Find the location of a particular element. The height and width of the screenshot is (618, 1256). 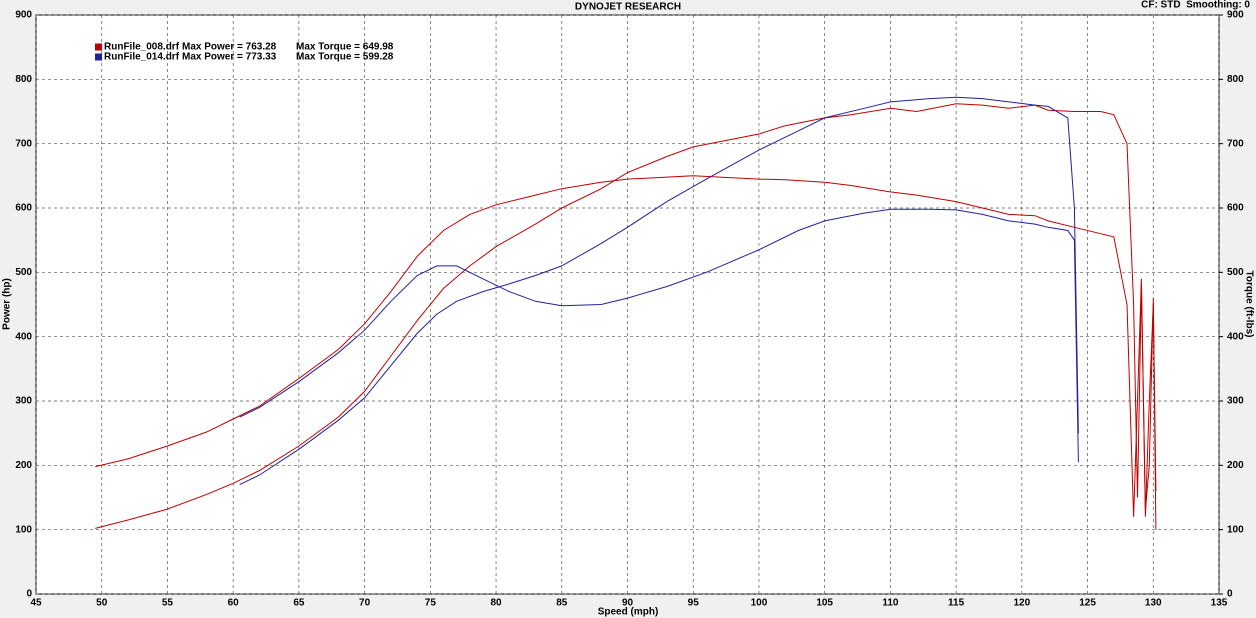

y-tick-label: 400 is located at coordinates (23, 336).